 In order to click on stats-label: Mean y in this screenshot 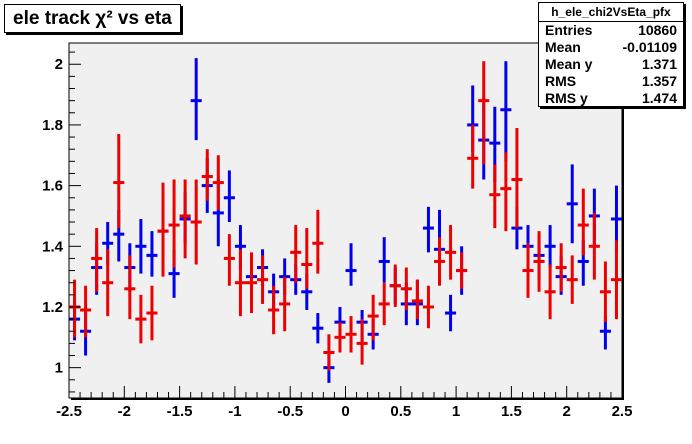, I will do `click(569, 64)`.